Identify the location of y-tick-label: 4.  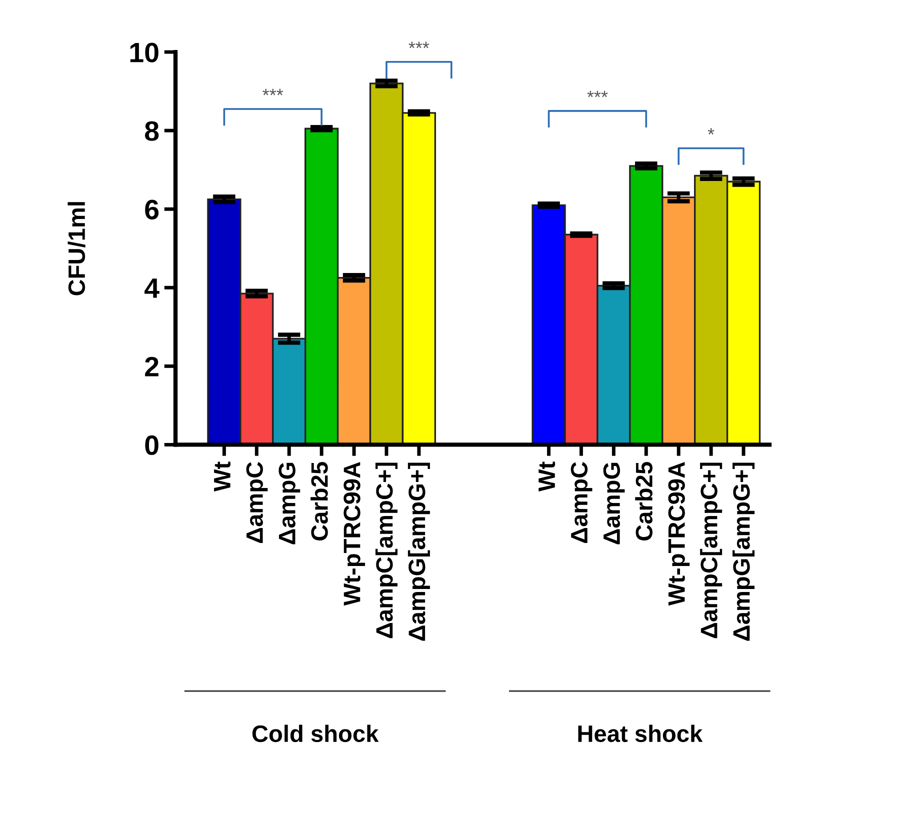
(152, 288).